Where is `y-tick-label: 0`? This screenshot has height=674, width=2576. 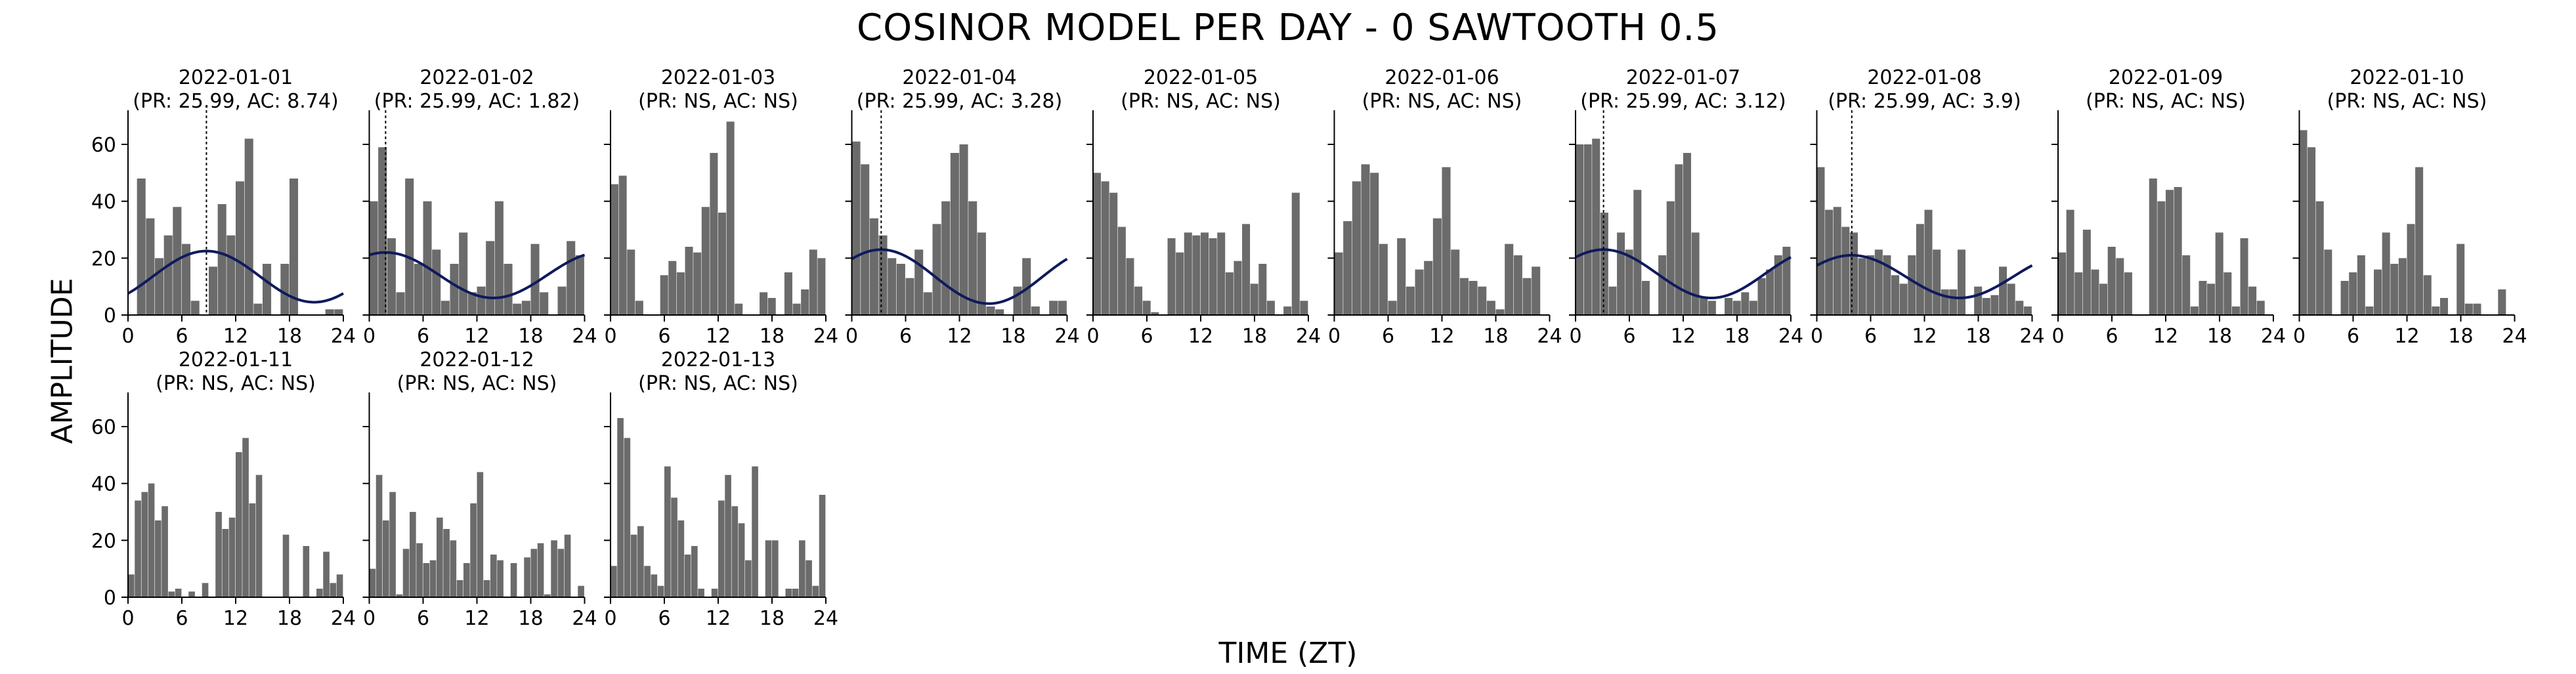
y-tick-label: 0 is located at coordinates (110, 598).